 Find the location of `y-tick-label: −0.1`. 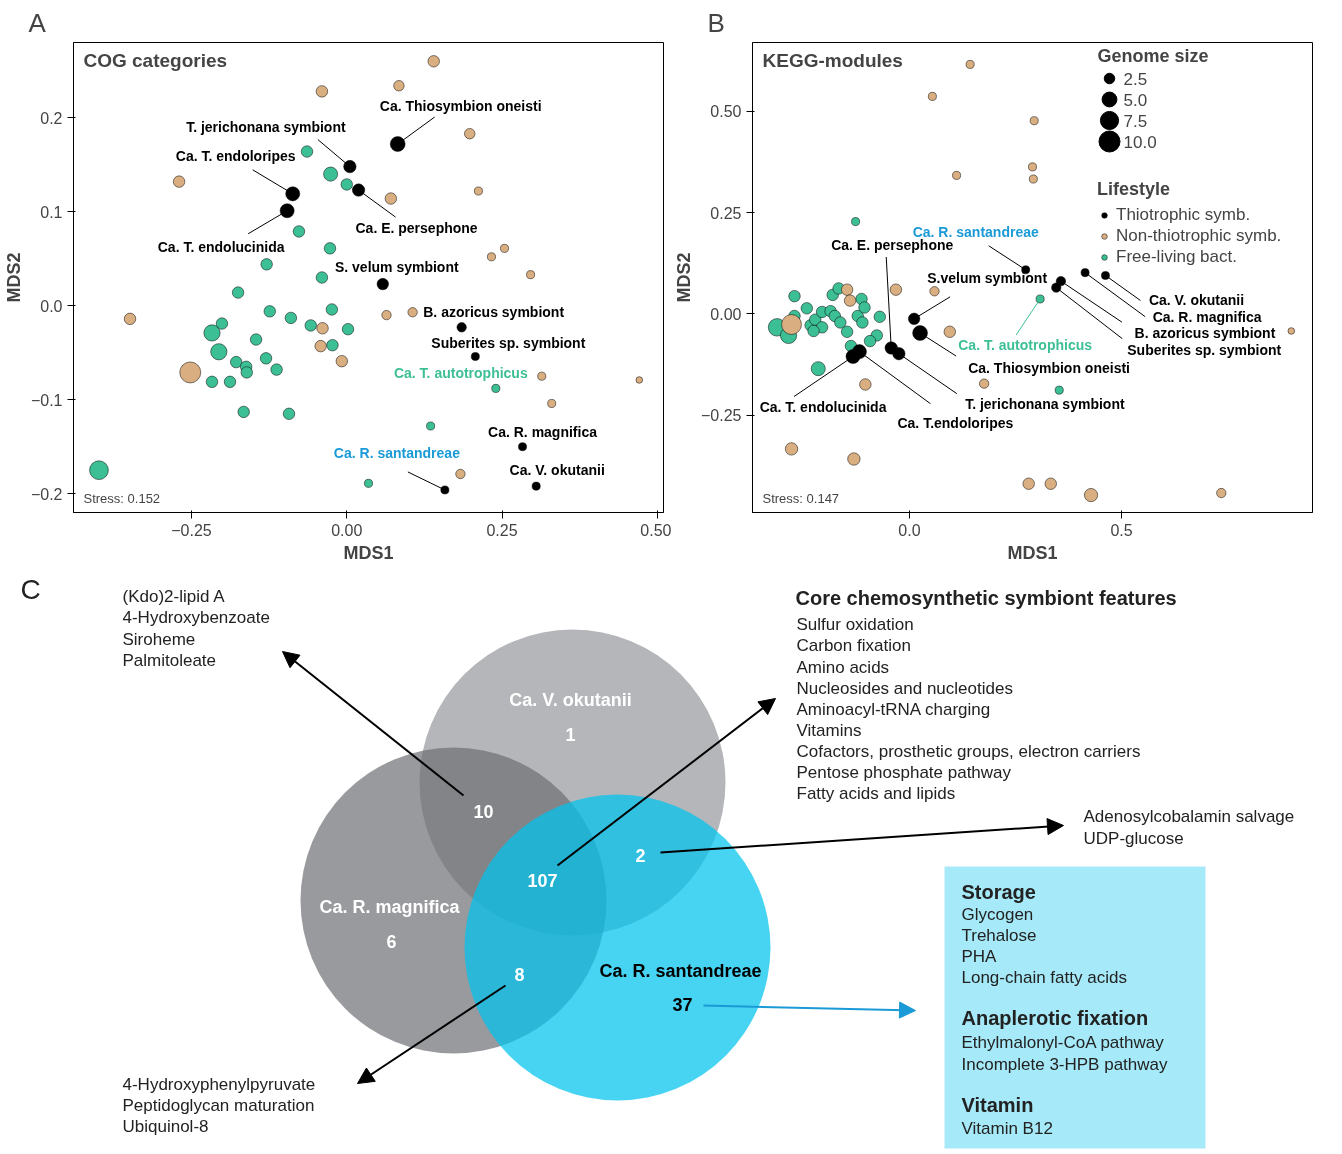

y-tick-label: −0.1 is located at coordinates (46, 400).